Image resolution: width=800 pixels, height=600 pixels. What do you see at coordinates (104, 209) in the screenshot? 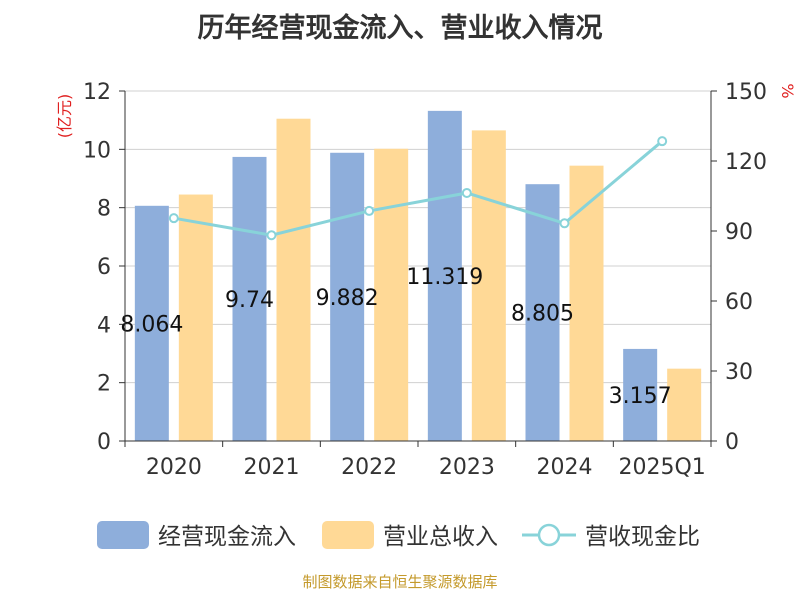
I see `y-left-tick-label: 8` at bounding box center [104, 209].